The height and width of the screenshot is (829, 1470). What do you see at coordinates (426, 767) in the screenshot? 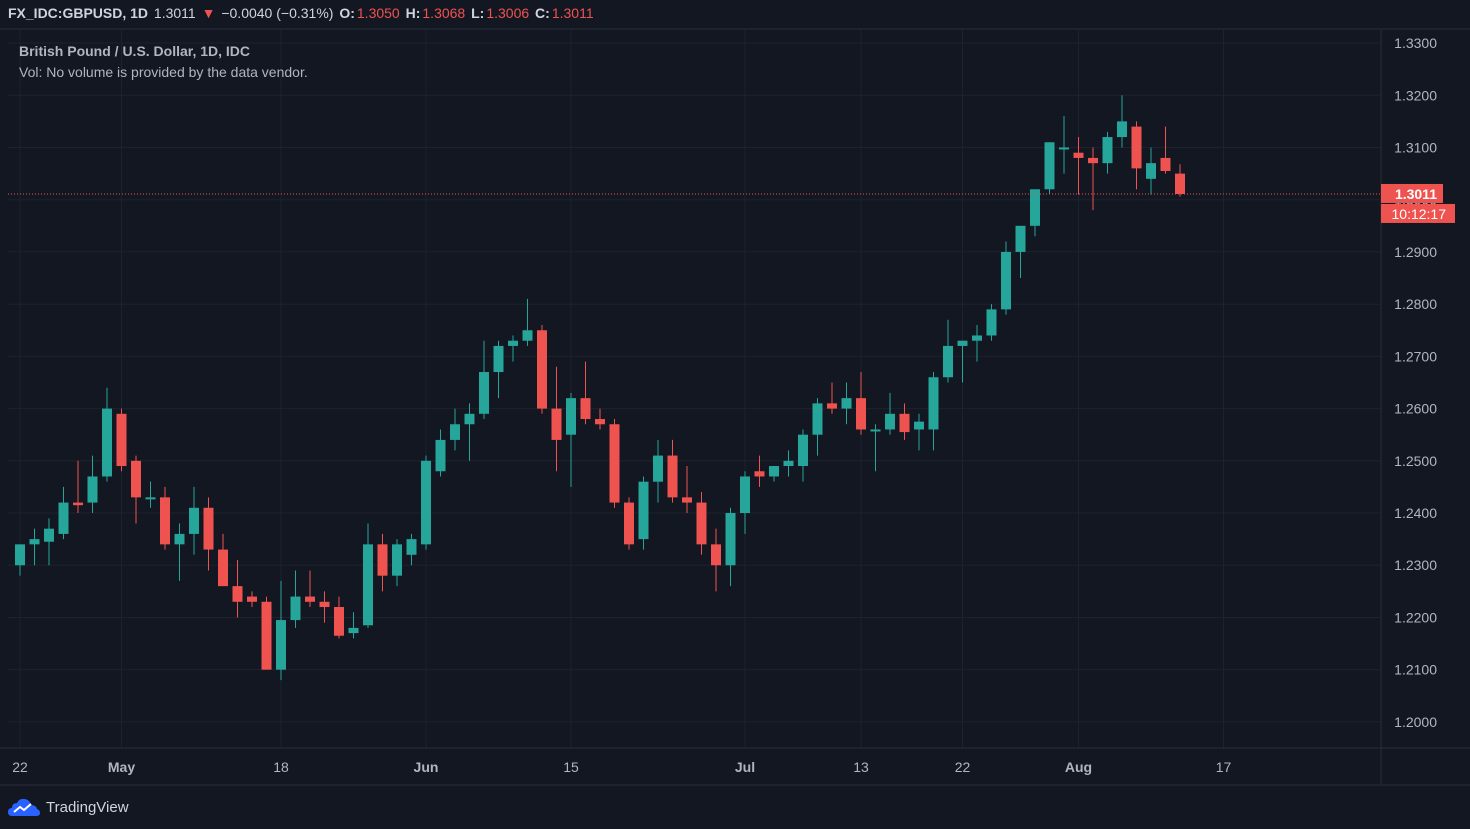
I see `x-tick-label: Jun` at bounding box center [426, 767].